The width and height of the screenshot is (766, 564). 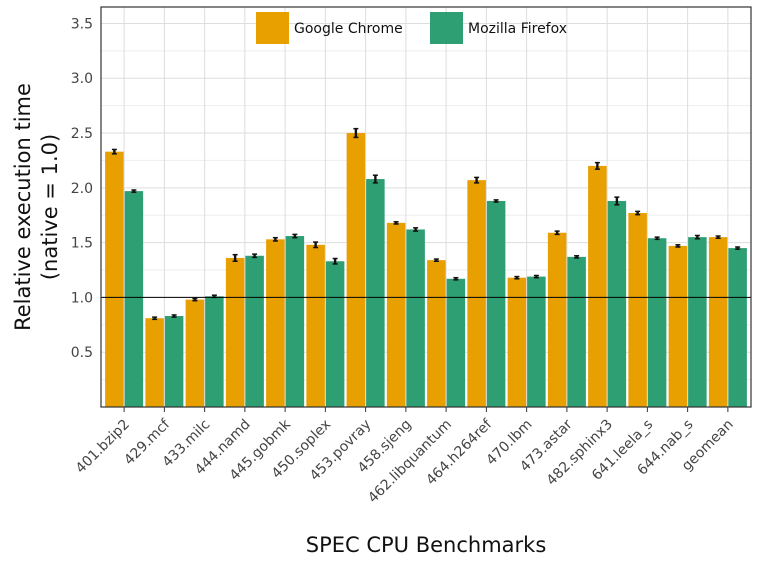 I want to click on x-axis-title: SPEC CPU Benchmarks, so click(x=426, y=545).